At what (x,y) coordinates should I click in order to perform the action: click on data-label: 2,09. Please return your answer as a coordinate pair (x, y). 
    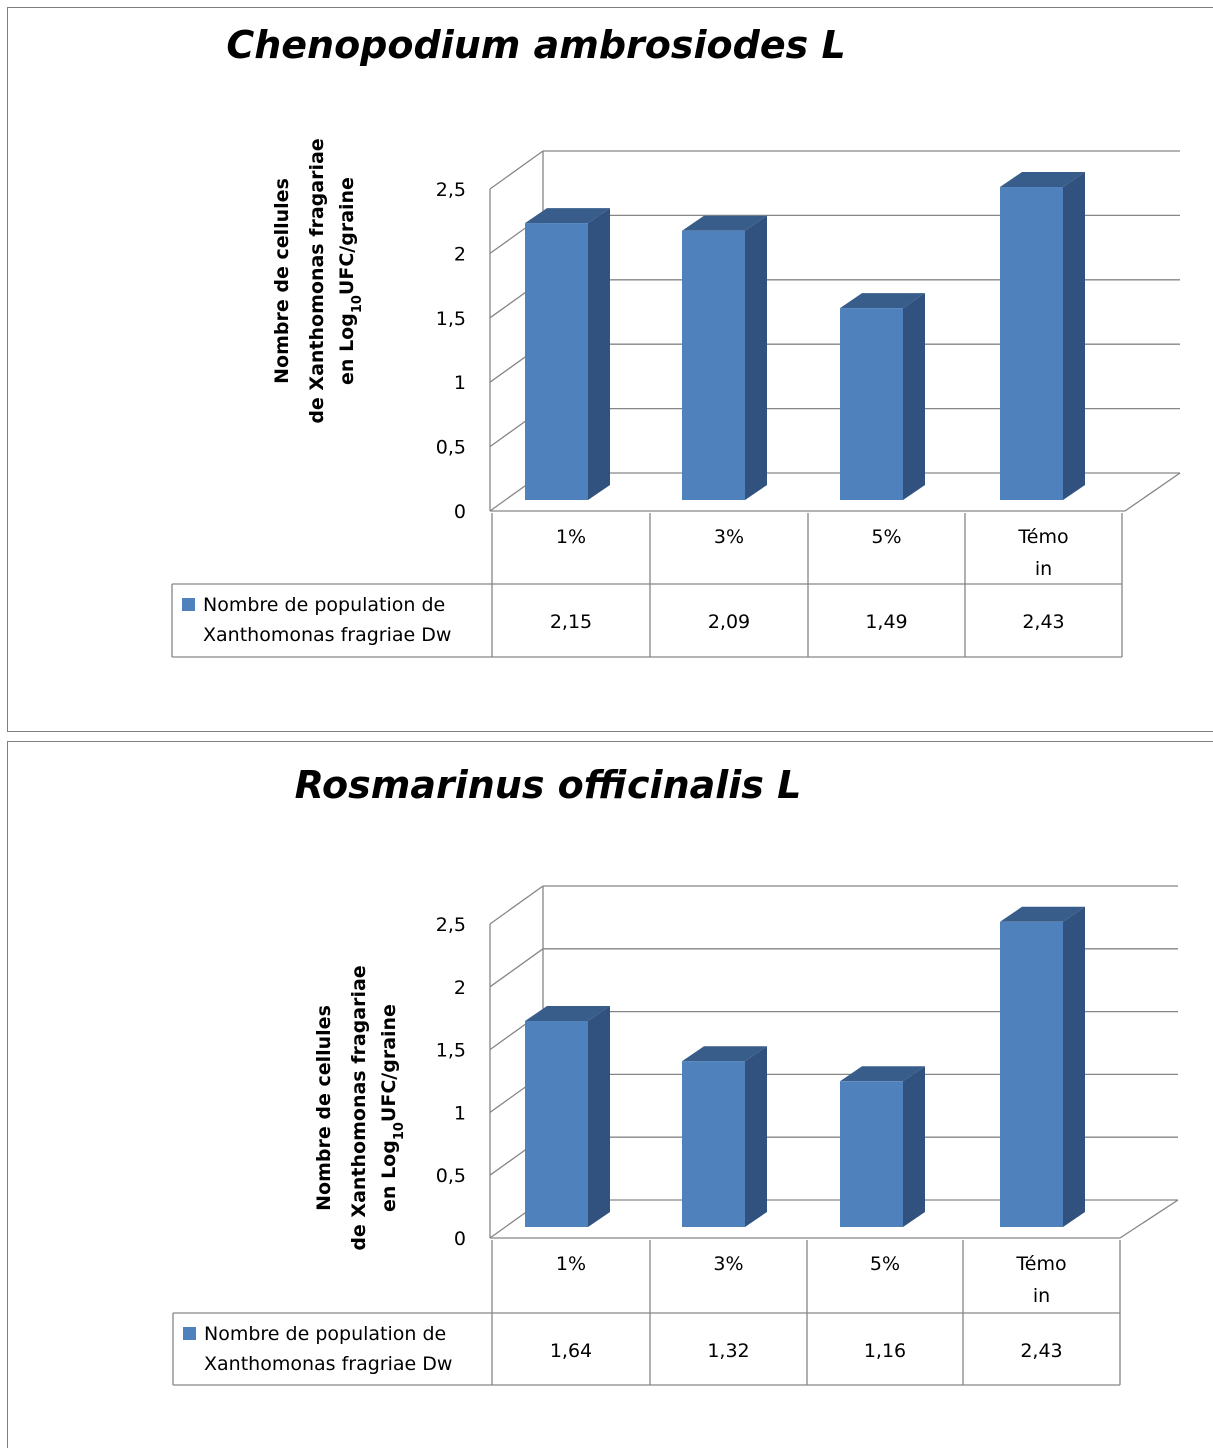
    Looking at the image, I should click on (729, 622).